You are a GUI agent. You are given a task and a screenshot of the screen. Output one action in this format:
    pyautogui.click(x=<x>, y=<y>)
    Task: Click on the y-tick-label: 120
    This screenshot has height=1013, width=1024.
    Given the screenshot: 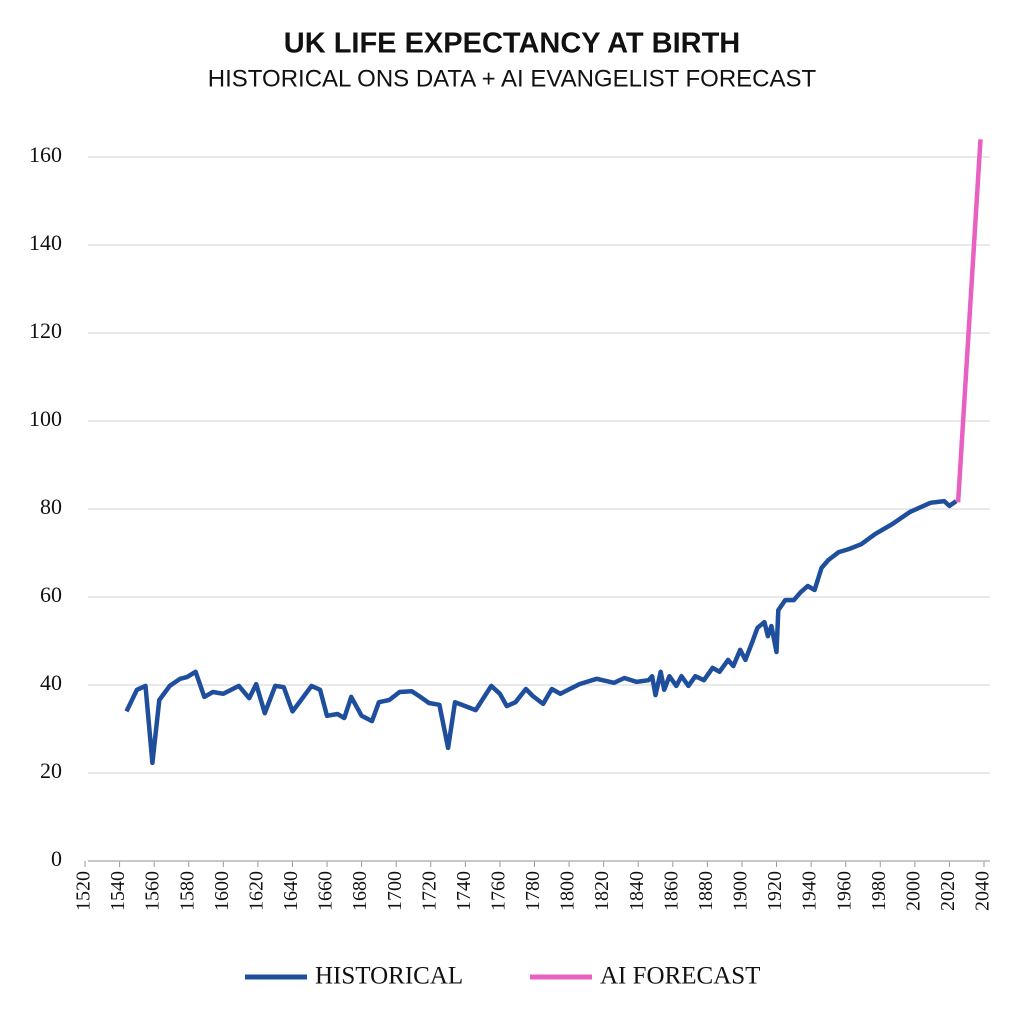 What is the action you would take?
    pyautogui.click(x=45, y=330)
    